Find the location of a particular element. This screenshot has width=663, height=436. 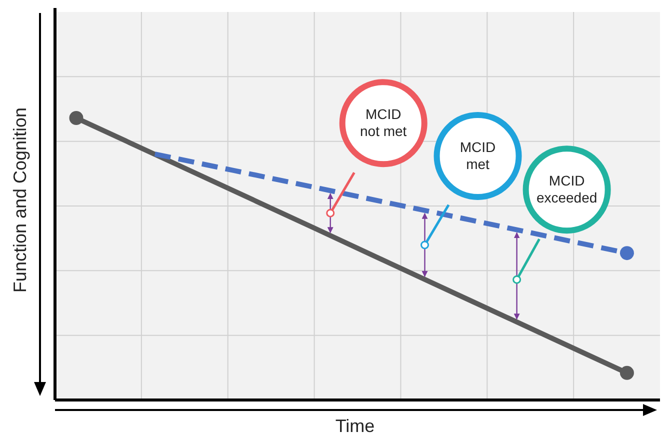

x-axis-title: Time is located at coordinates (355, 426).